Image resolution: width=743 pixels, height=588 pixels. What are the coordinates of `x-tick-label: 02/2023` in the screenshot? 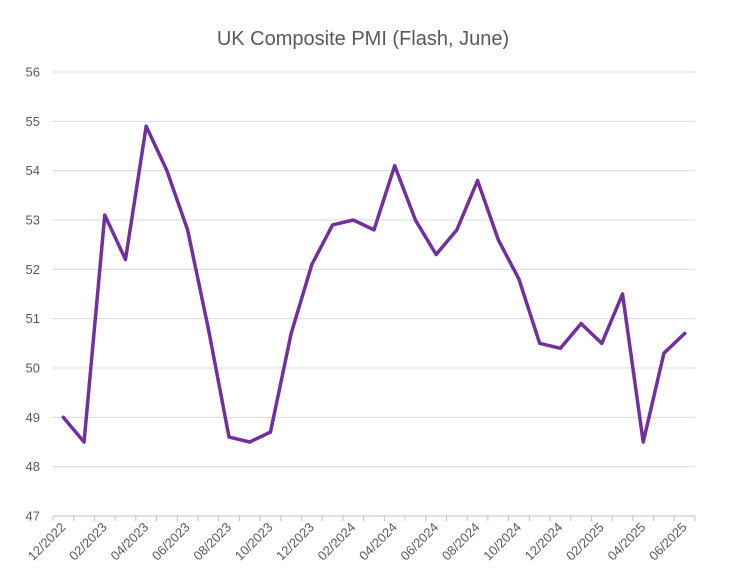 It's located at (88, 542).